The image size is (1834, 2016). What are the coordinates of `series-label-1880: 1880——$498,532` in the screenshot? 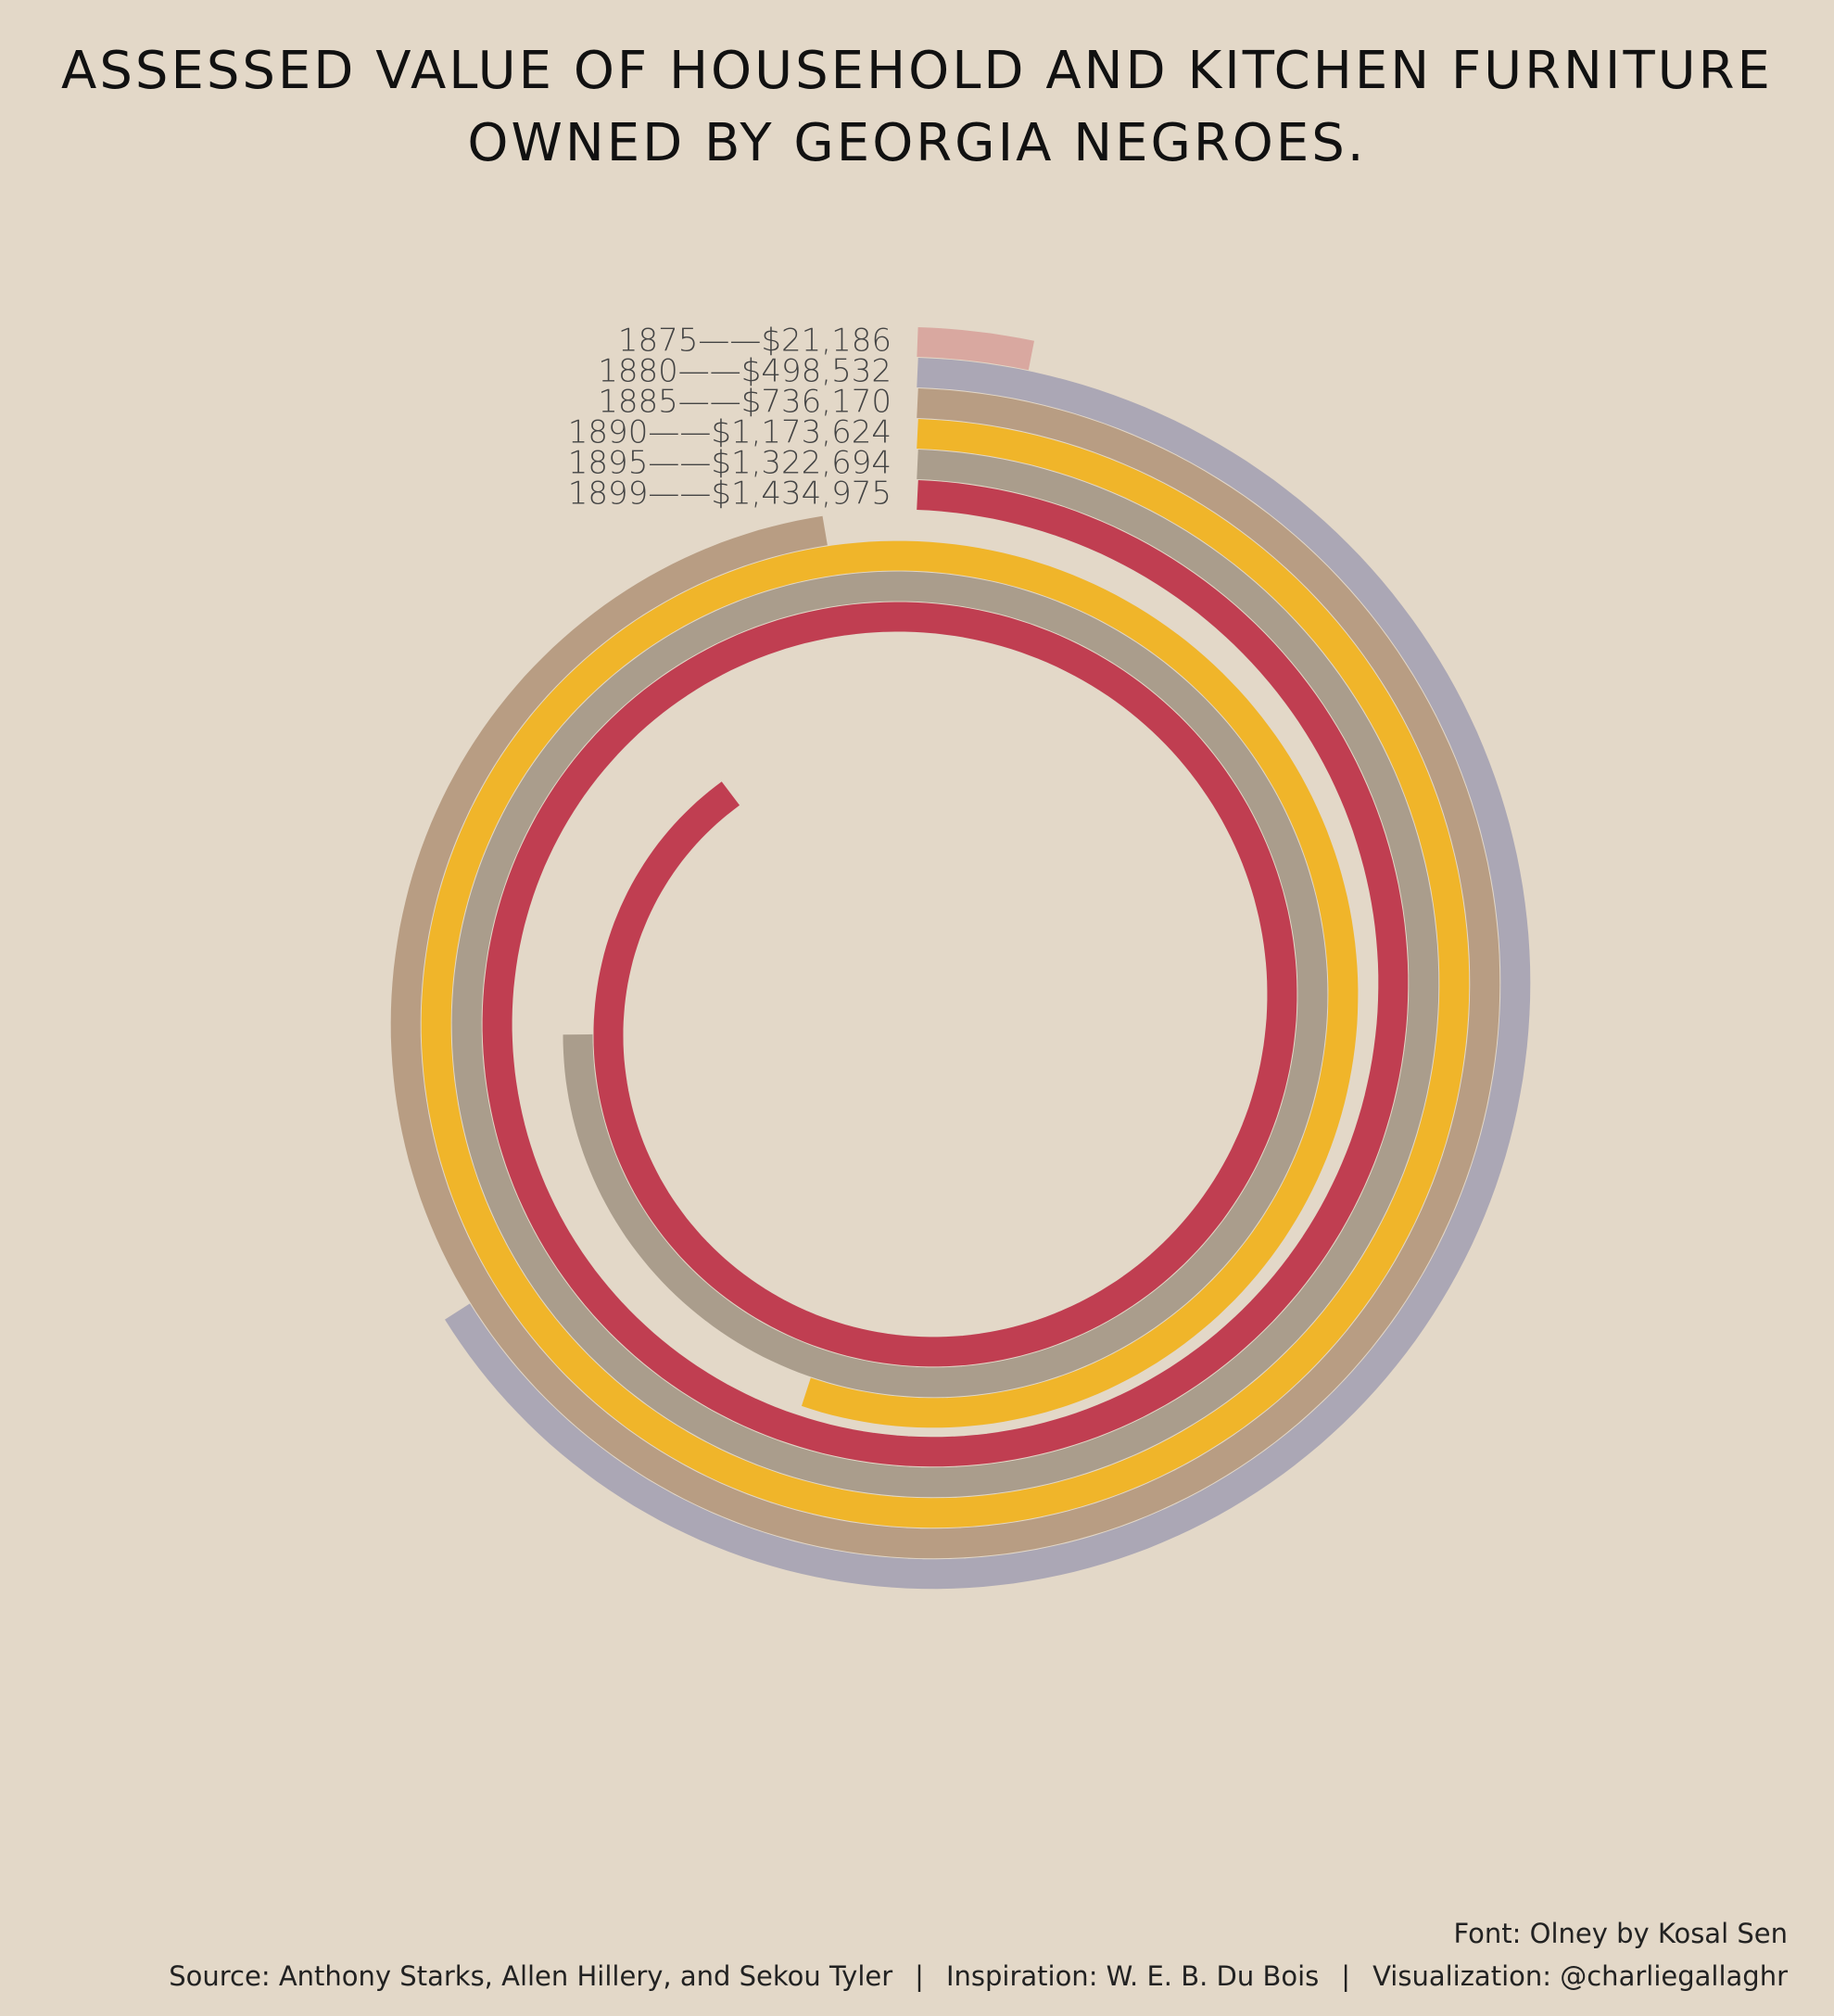 It's located at (745, 372).